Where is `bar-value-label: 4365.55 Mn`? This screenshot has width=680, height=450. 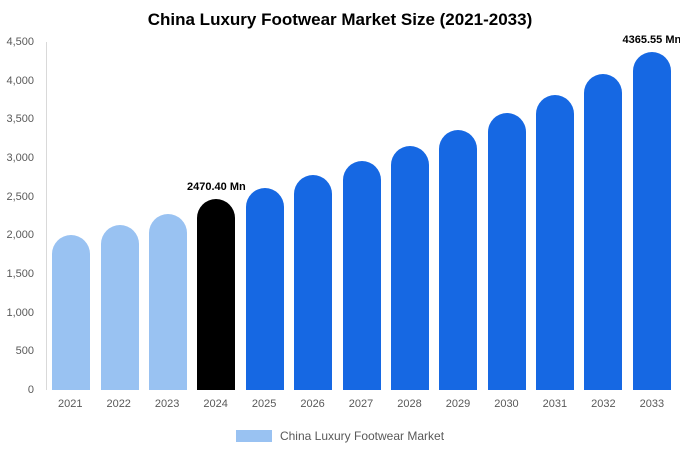 bar-value-label: 4365.55 Mn is located at coordinates (651, 40).